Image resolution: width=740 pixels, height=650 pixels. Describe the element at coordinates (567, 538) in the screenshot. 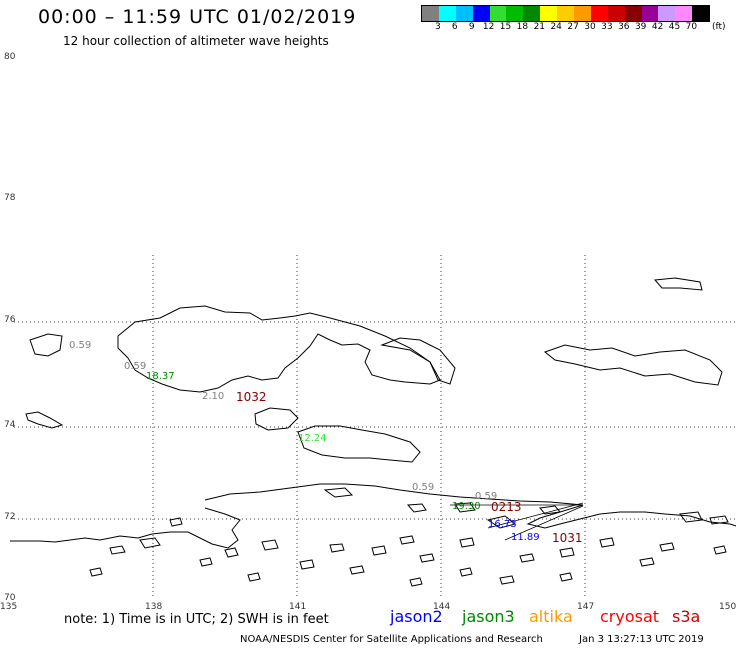

I see `annotation-value: 1031` at that location.